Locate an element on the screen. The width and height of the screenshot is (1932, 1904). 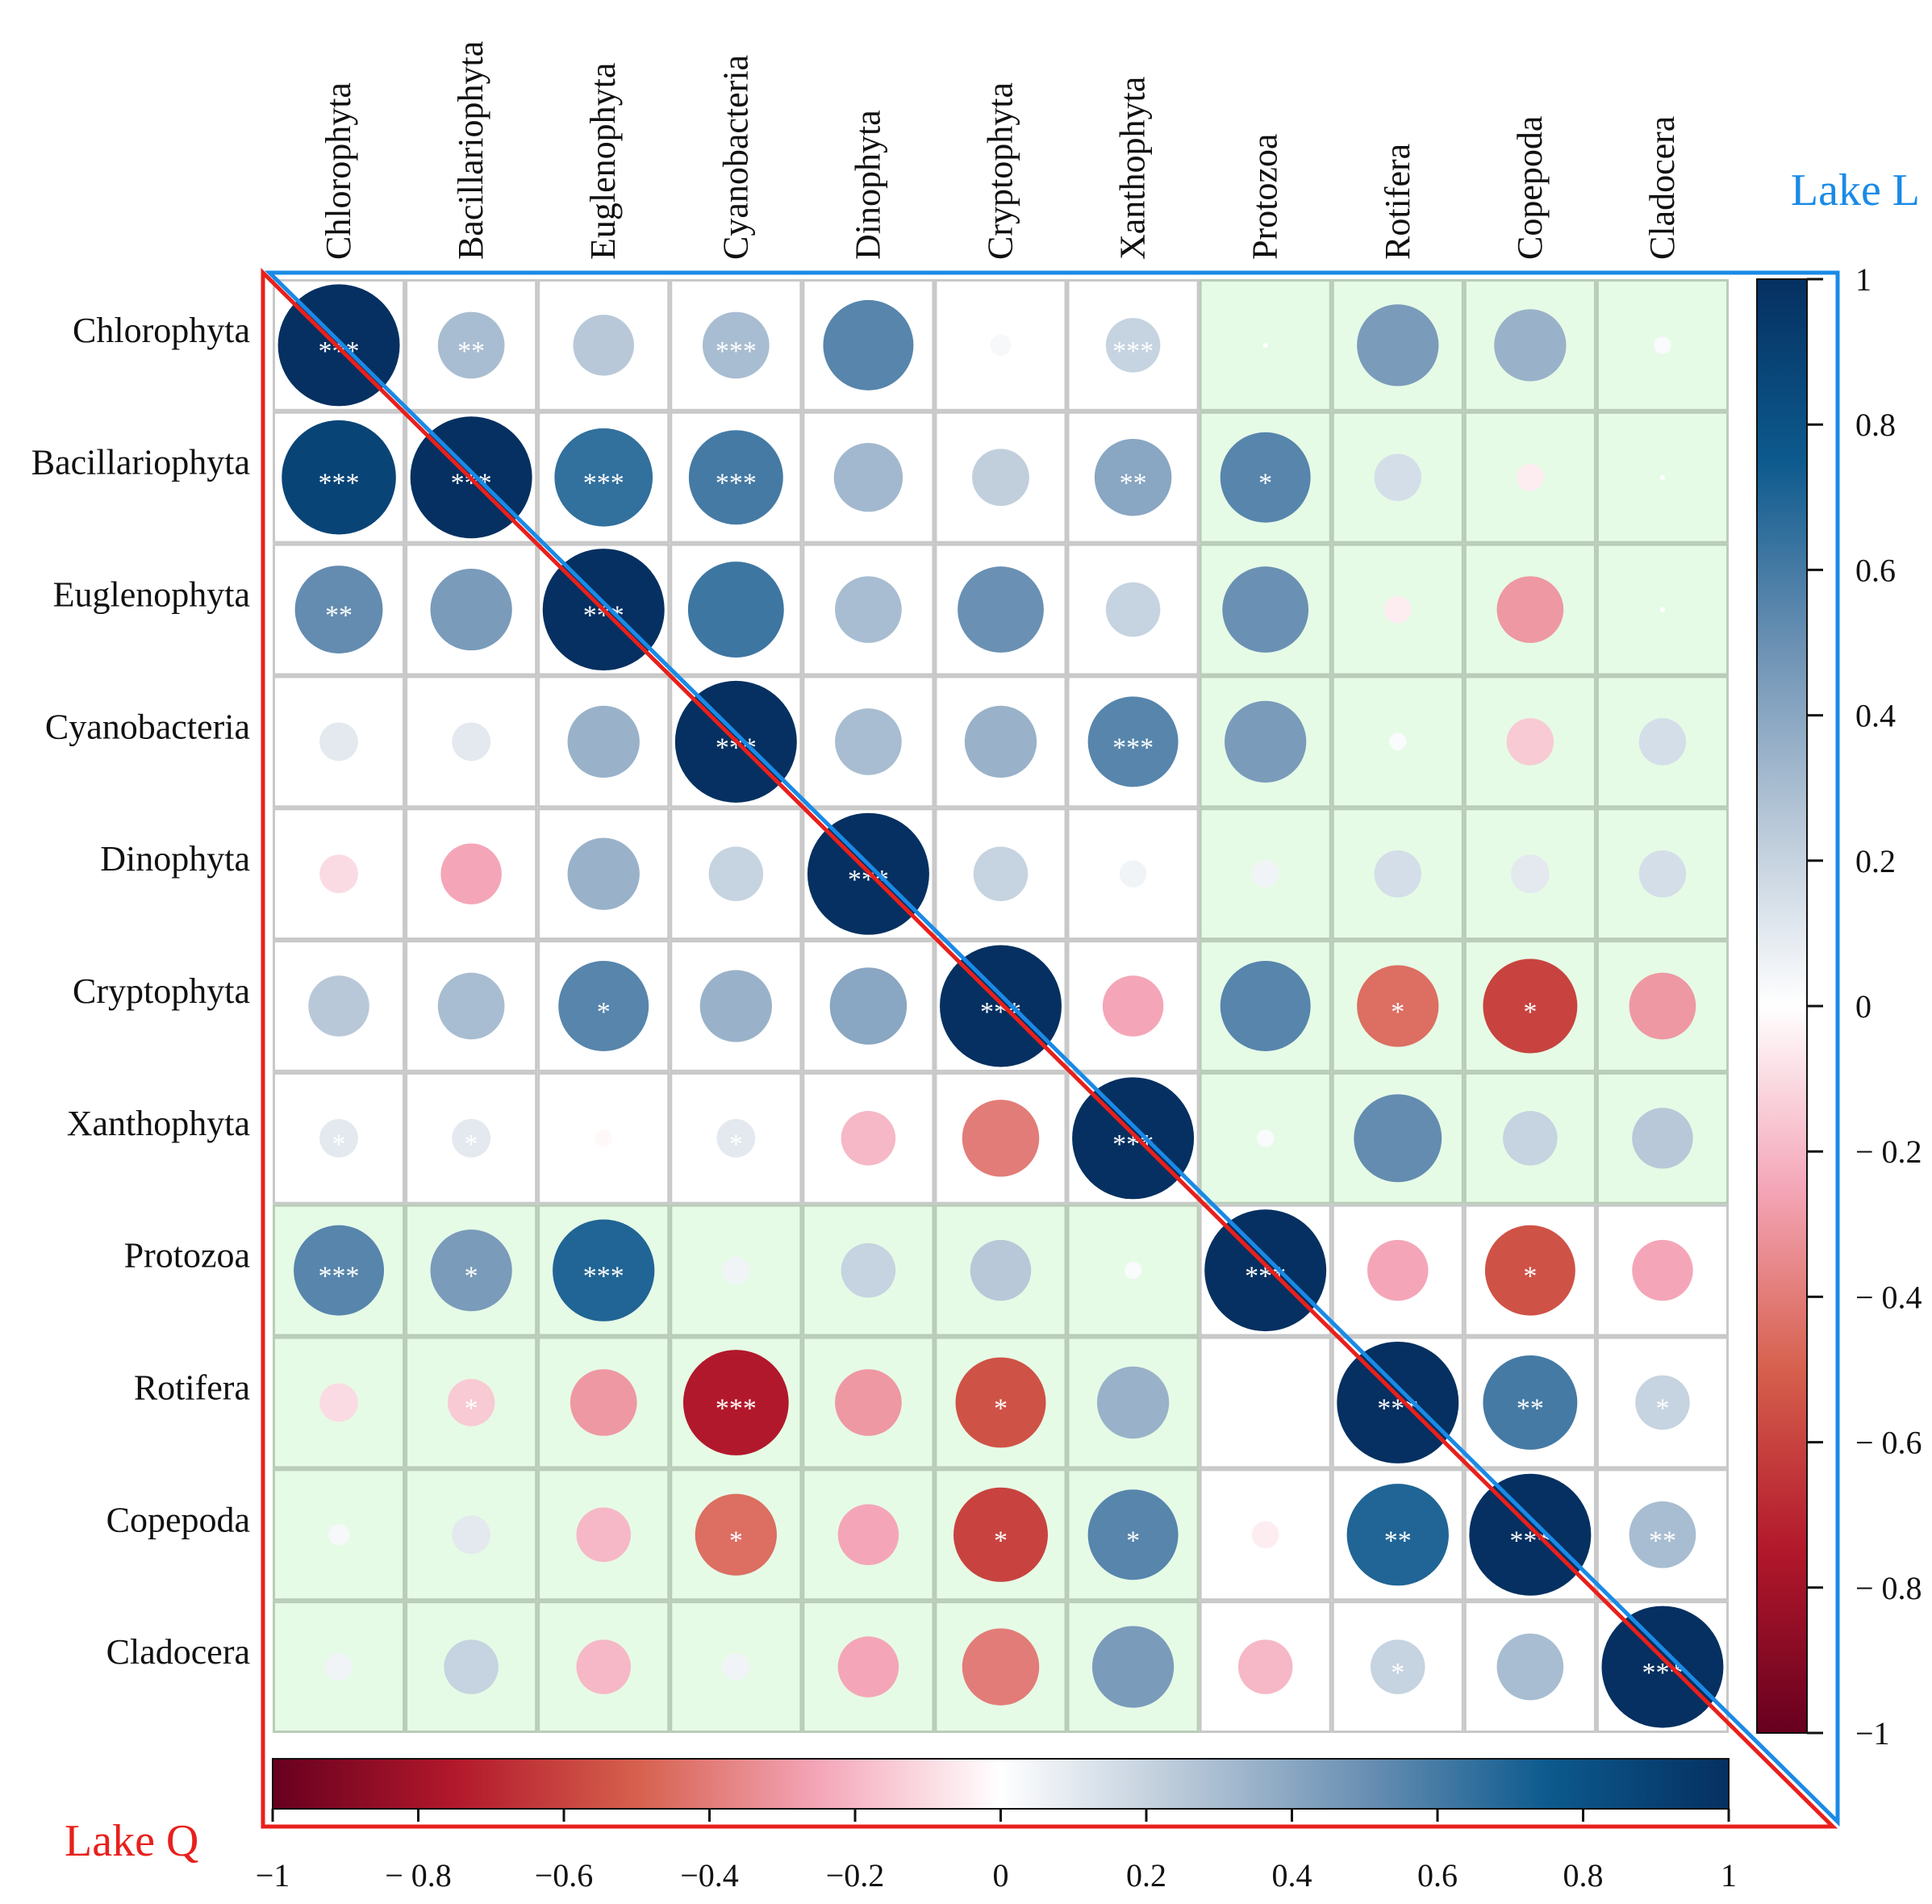
bottom-tick-label: −1 is located at coordinates (273, 1876).